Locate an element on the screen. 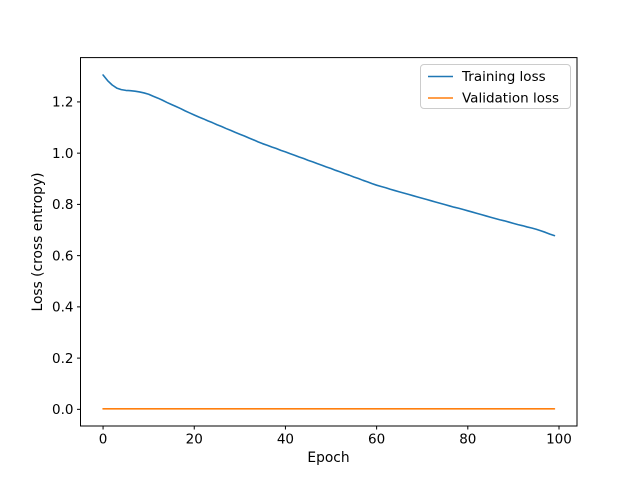 The width and height of the screenshot is (640, 480). y-tick-label: 0.4 is located at coordinates (62, 308).